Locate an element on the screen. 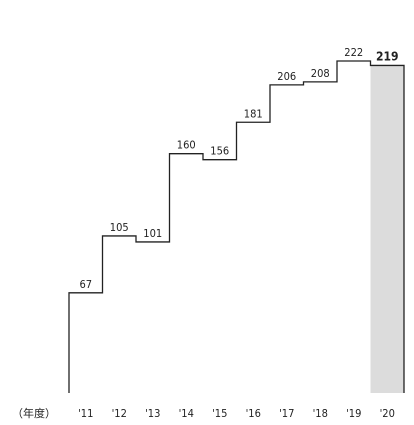 This screenshot has width=414, height=425. data-label: 219 is located at coordinates (387, 56).